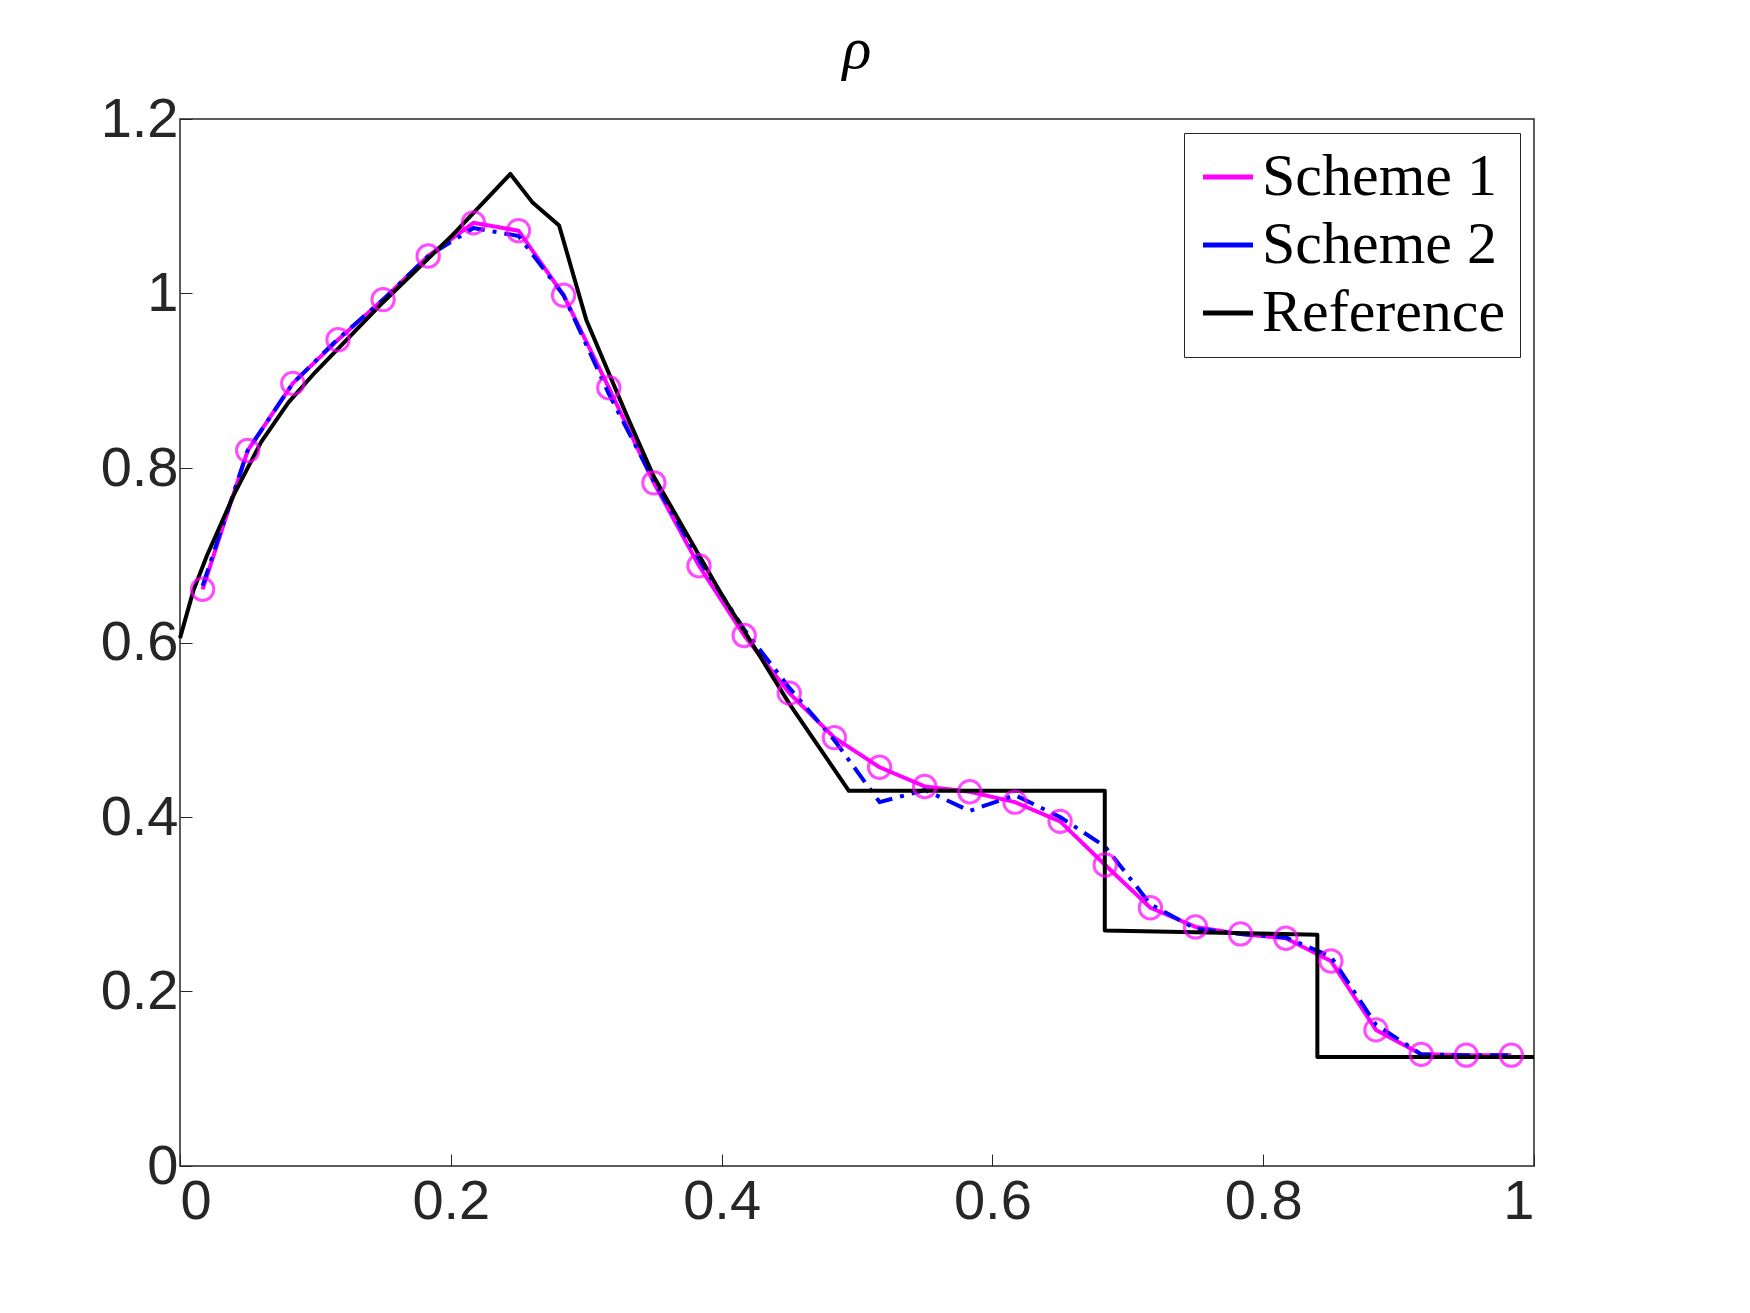 The height and width of the screenshot is (1313, 1750). What do you see at coordinates (1384, 311) in the screenshot?
I see `legend-label: Reference` at bounding box center [1384, 311].